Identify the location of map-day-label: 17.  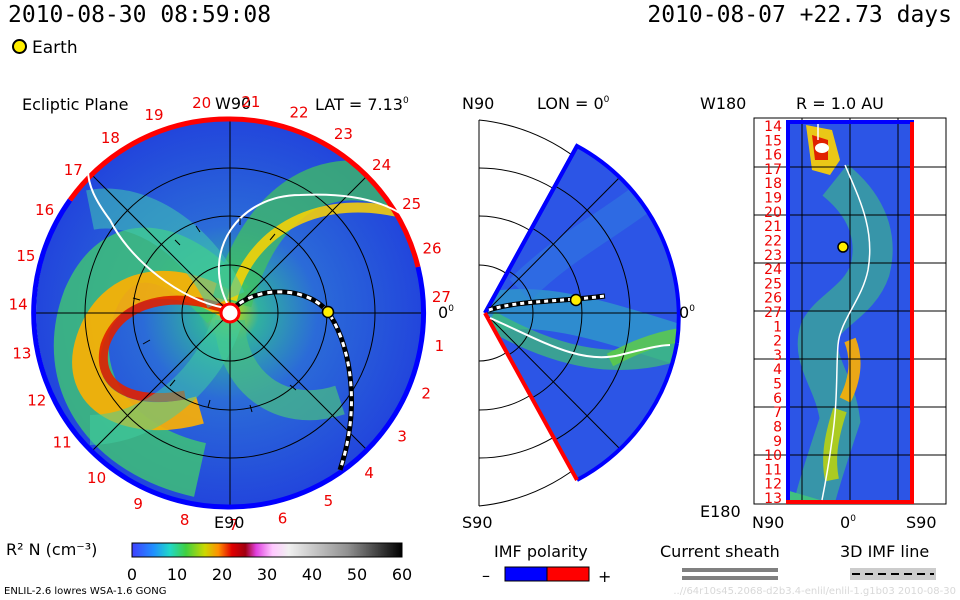
(773, 170).